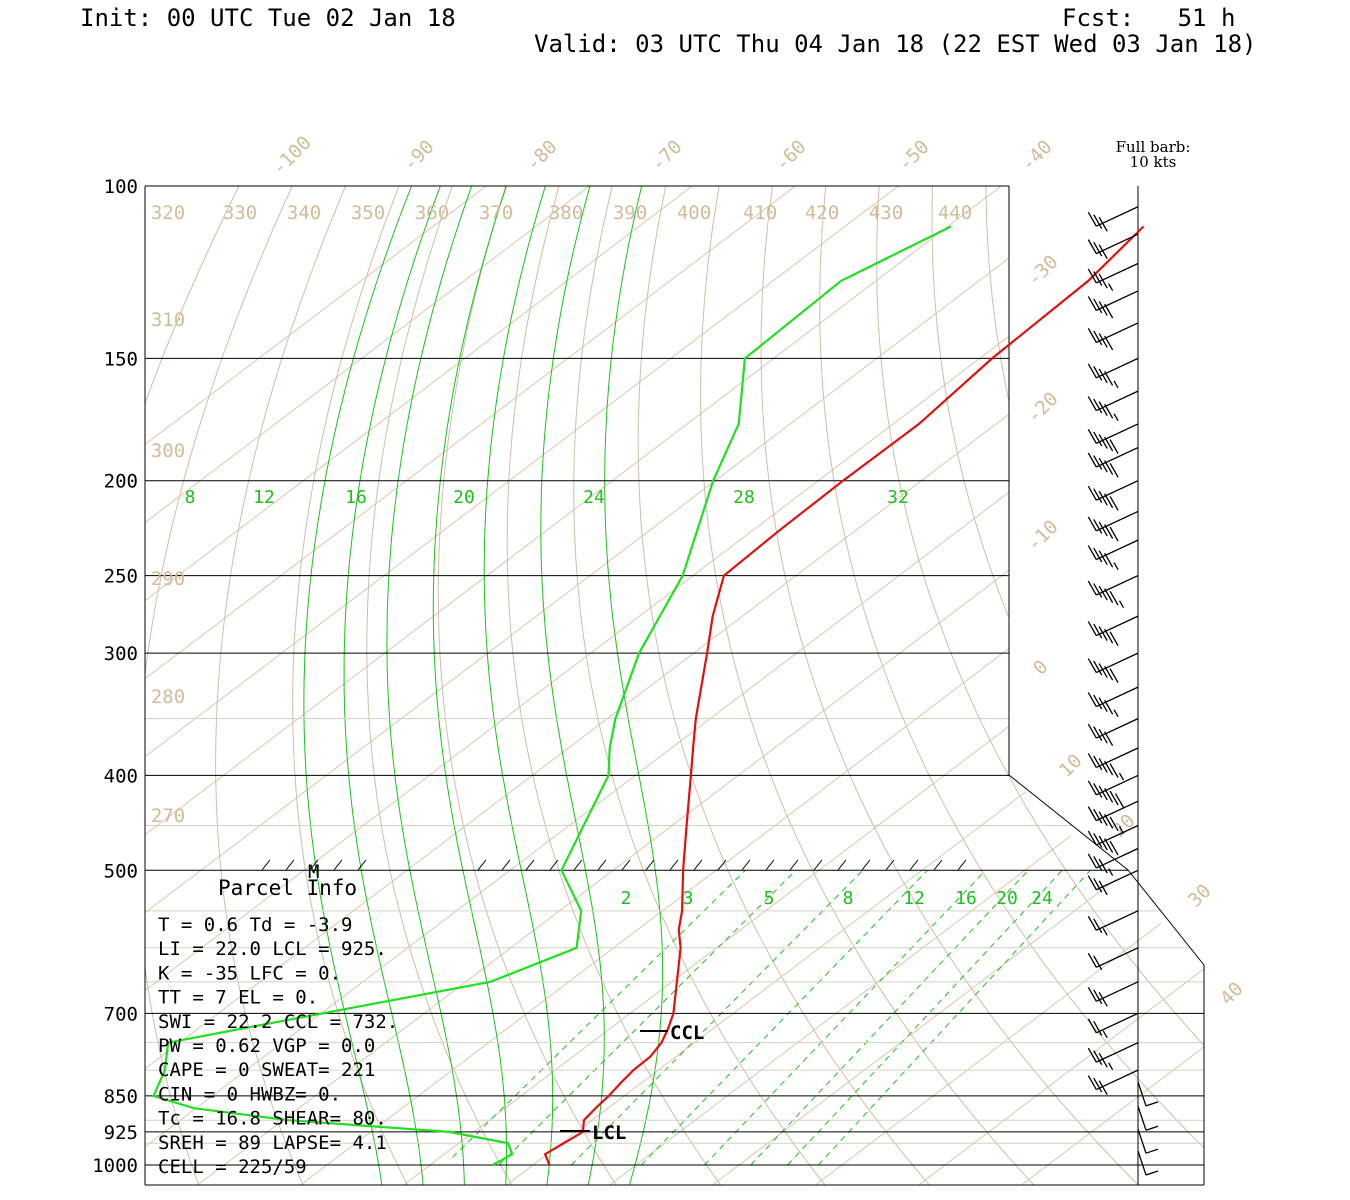  I want to click on barb-legend-line2: 10 kts, so click(1153, 162).